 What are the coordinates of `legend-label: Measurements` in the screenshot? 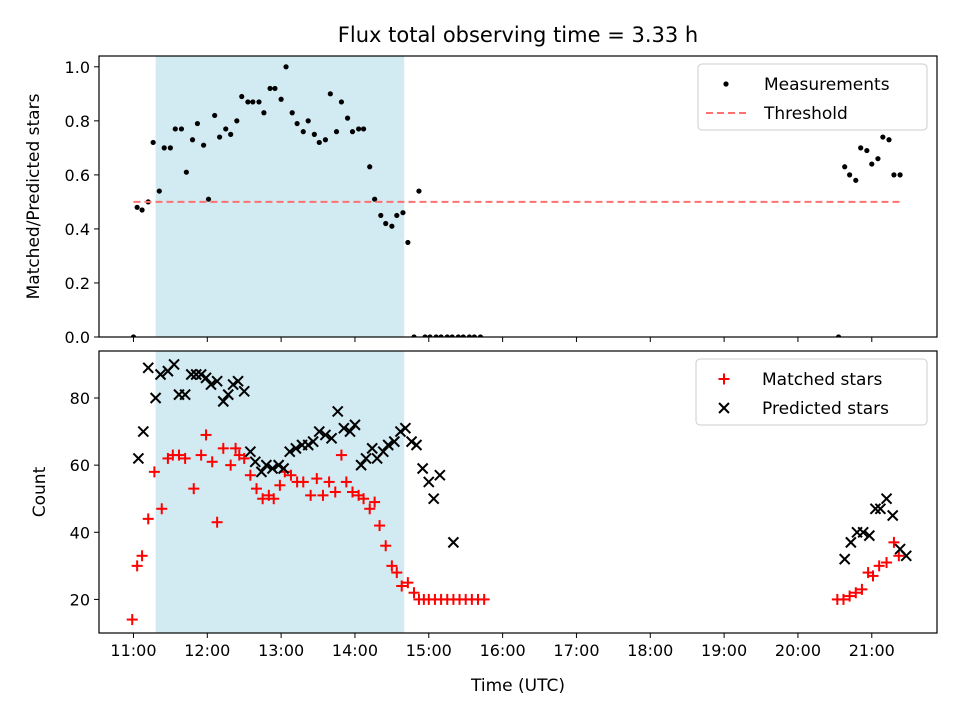 It's located at (827, 85).